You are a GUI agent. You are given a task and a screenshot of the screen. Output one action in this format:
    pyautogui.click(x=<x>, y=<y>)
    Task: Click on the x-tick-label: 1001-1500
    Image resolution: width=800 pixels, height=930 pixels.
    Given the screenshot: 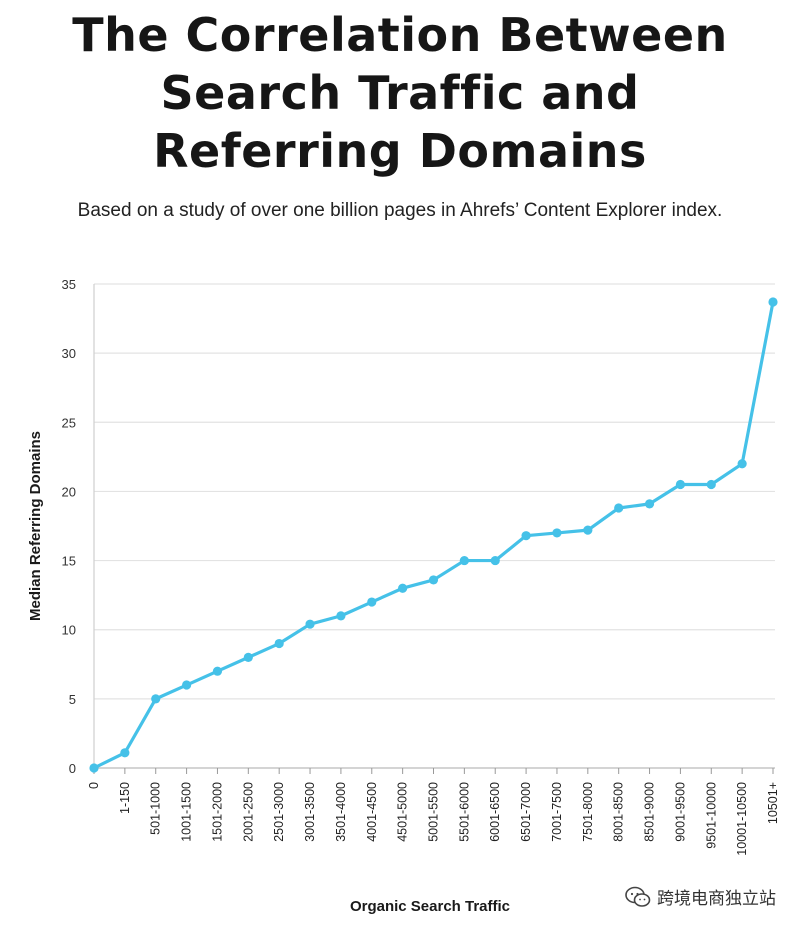 What is the action you would take?
    pyautogui.click(x=187, y=812)
    